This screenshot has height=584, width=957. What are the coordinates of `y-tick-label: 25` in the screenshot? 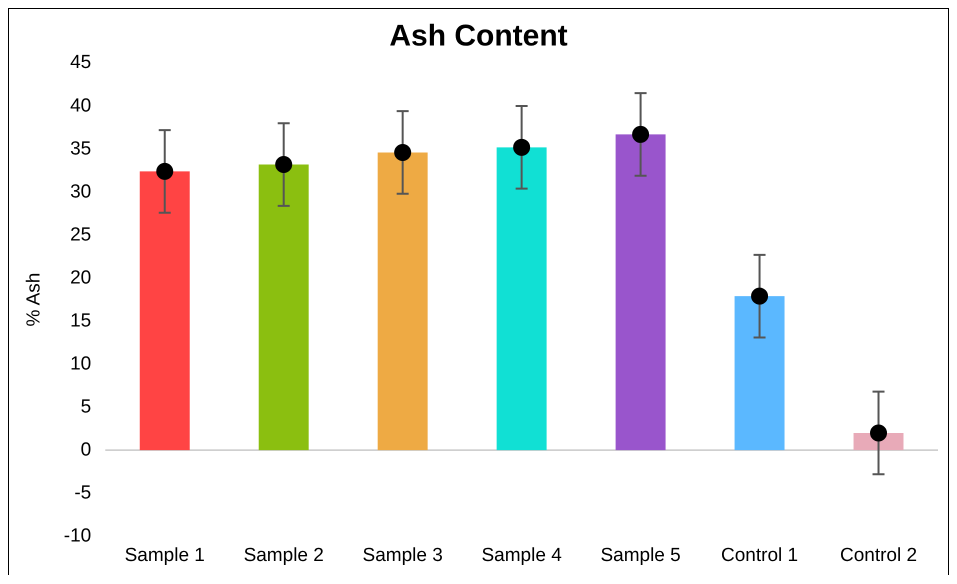 It's located at (81, 235).